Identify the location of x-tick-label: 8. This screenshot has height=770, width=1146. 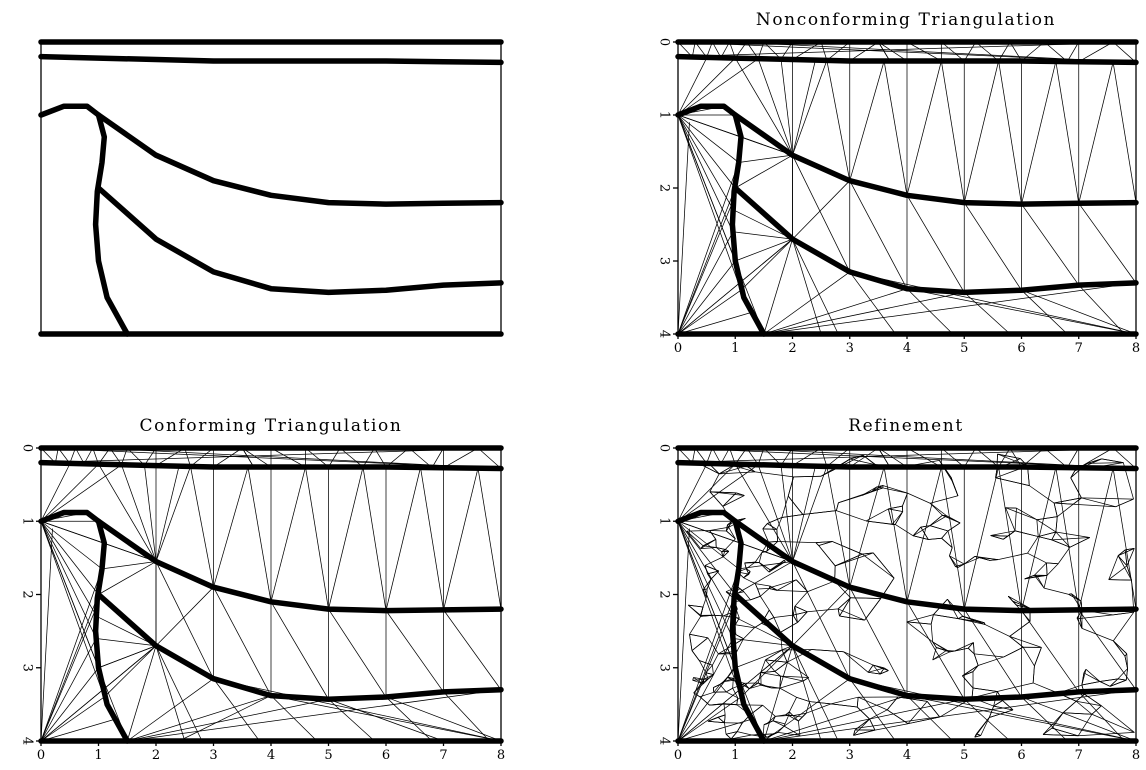
(1136, 755).